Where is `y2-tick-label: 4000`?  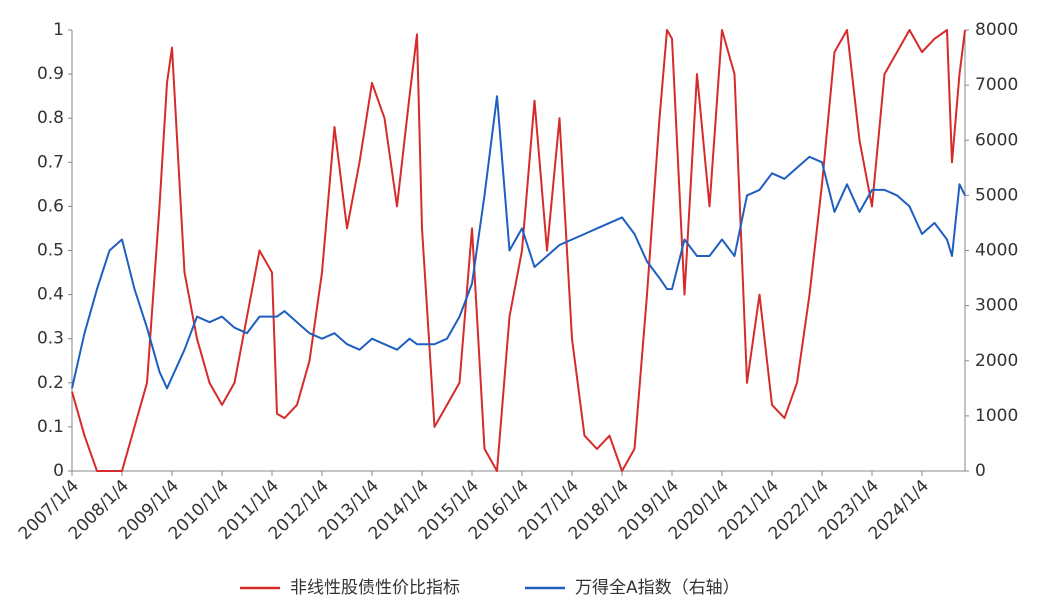 y2-tick-label: 4000 is located at coordinates (996, 251).